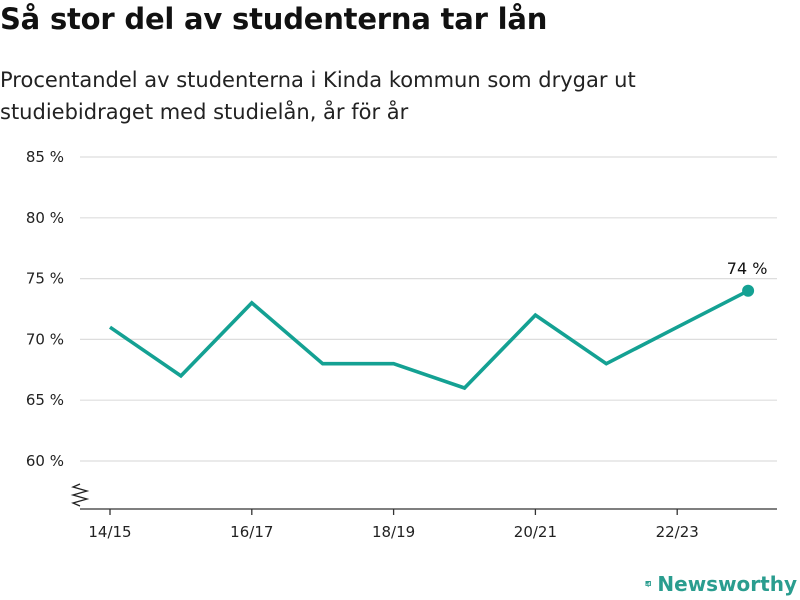 The width and height of the screenshot is (800, 600). I want to click on brand-name: Newsworthy, so click(727, 584).